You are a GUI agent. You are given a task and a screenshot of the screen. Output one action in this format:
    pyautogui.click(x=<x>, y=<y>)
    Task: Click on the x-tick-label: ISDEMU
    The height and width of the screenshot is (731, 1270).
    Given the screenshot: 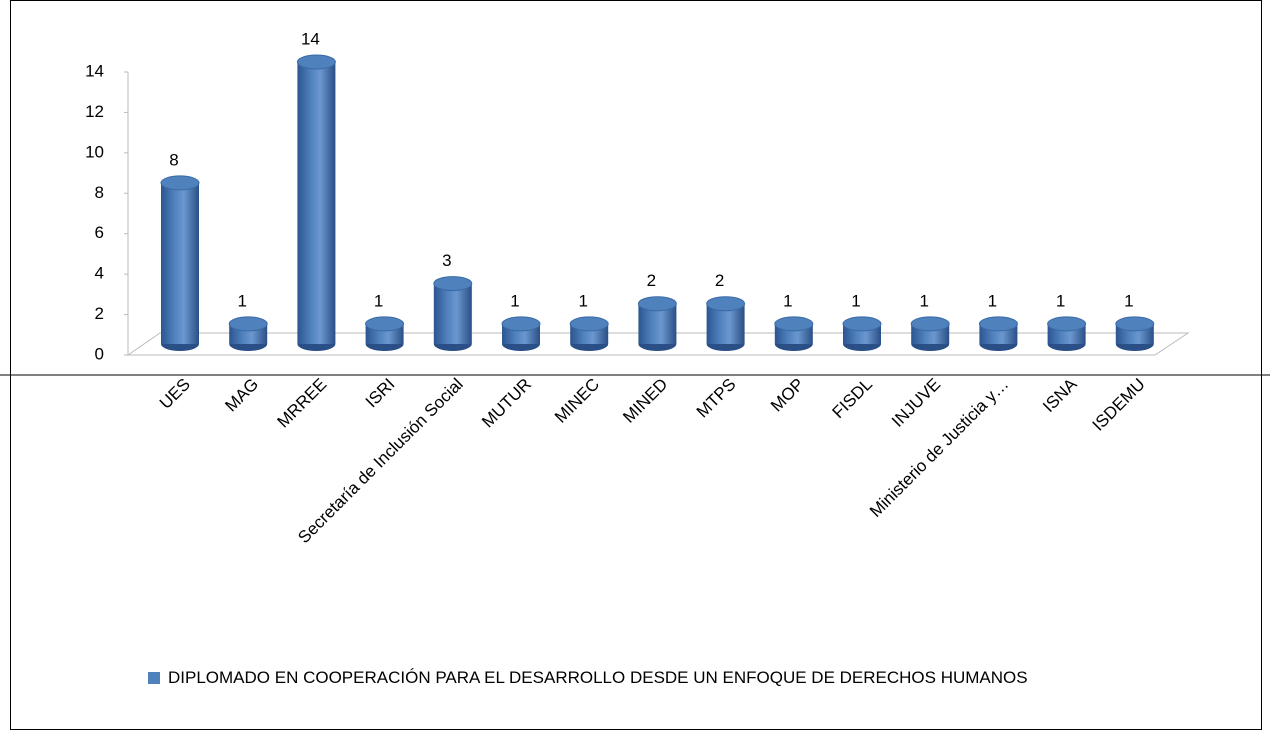 What is the action you would take?
    pyautogui.click(x=1119, y=405)
    